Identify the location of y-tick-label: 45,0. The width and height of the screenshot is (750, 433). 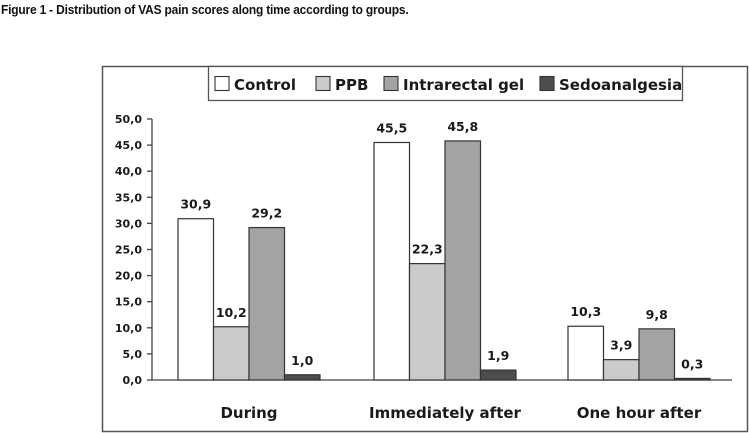
(128, 145).